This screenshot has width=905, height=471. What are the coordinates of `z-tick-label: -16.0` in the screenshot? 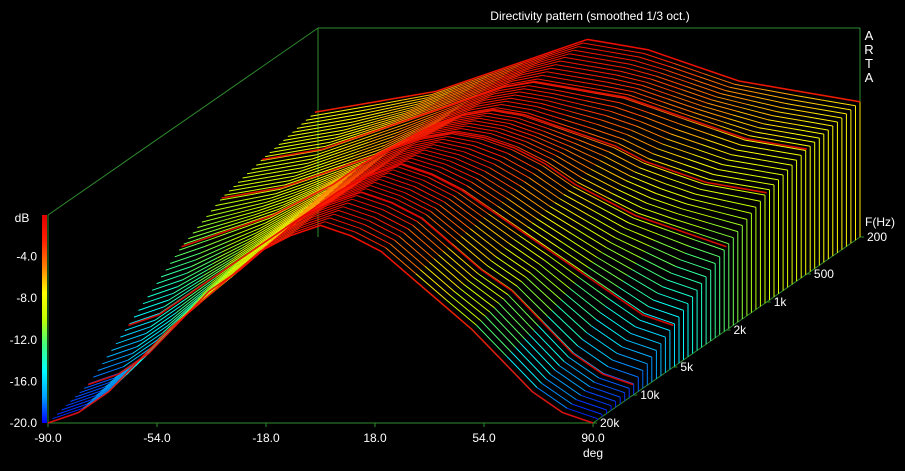 It's located at (24, 381).